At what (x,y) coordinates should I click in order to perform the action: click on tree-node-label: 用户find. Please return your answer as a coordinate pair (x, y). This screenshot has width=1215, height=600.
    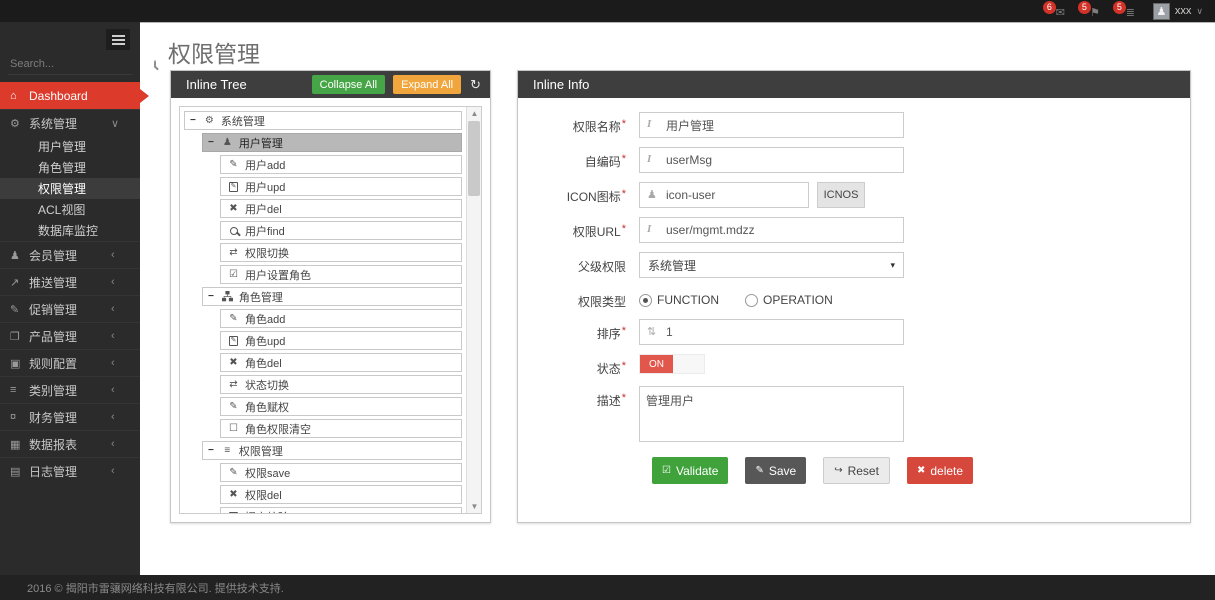
    Looking at the image, I should click on (265, 231).